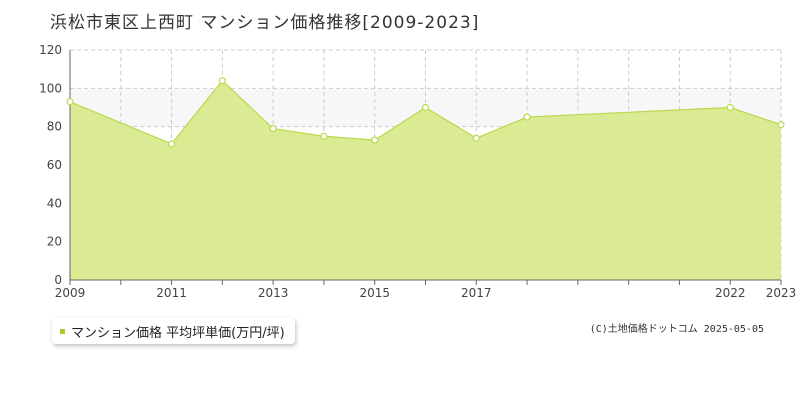 The image size is (800, 400). I want to click on x-tick-label: 2022, so click(730, 293).